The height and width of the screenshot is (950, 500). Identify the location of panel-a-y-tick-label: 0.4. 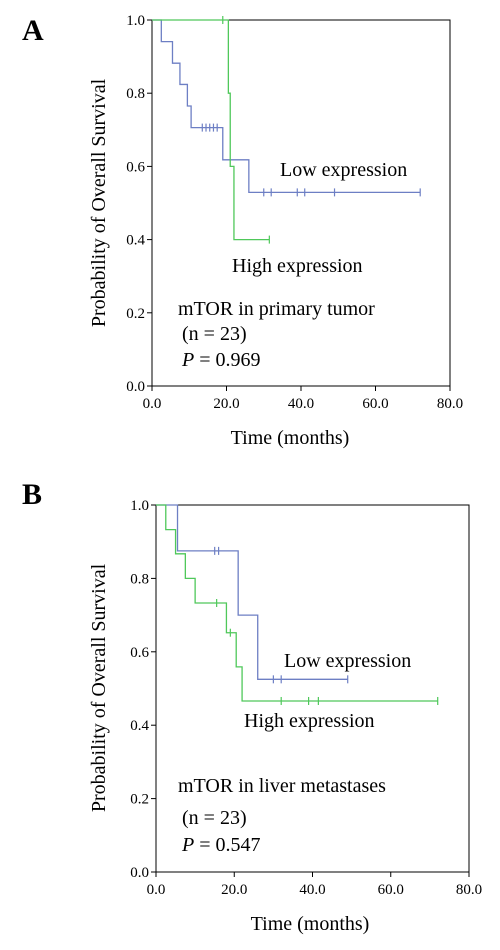
(135, 241).